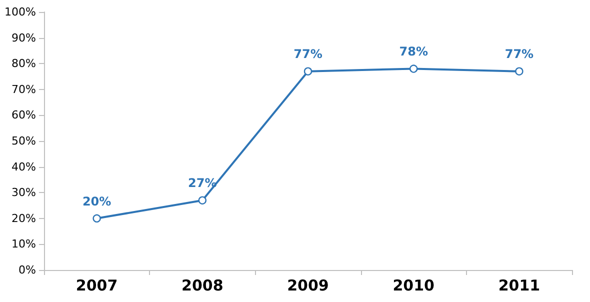 Image resolution: width=590 pixels, height=302 pixels. Describe the element at coordinates (413, 285) in the screenshot. I see `x-tick-label: 2010` at that location.